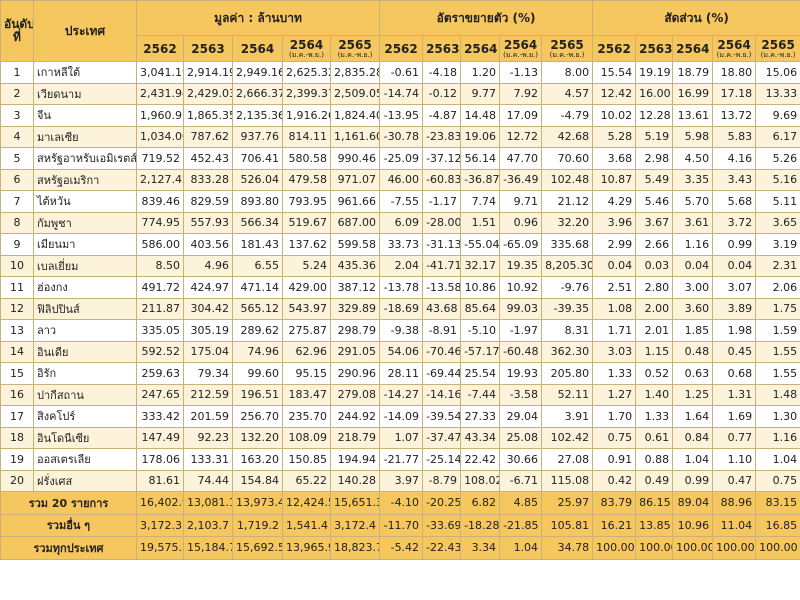  What do you see at coordinates (355, 48) in the screenshot?
I see `value-year-header: 2565 (ม.ค.-พ.ย.)` at bounding box center [355, 48].